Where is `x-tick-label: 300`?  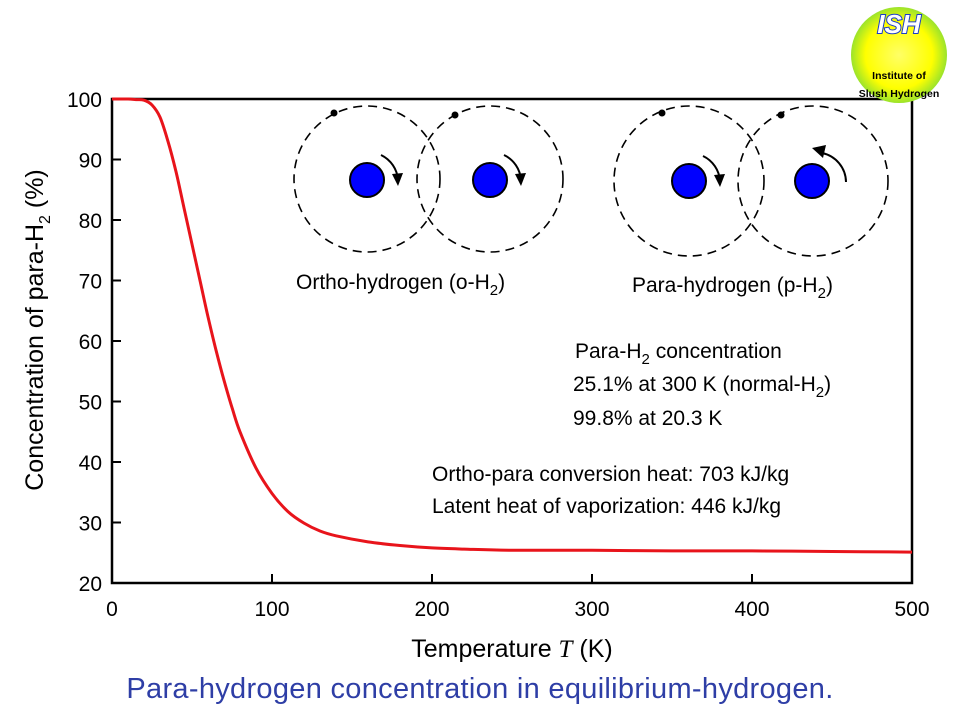 x-tick-label: 300 is located at coordinates (591, 609).